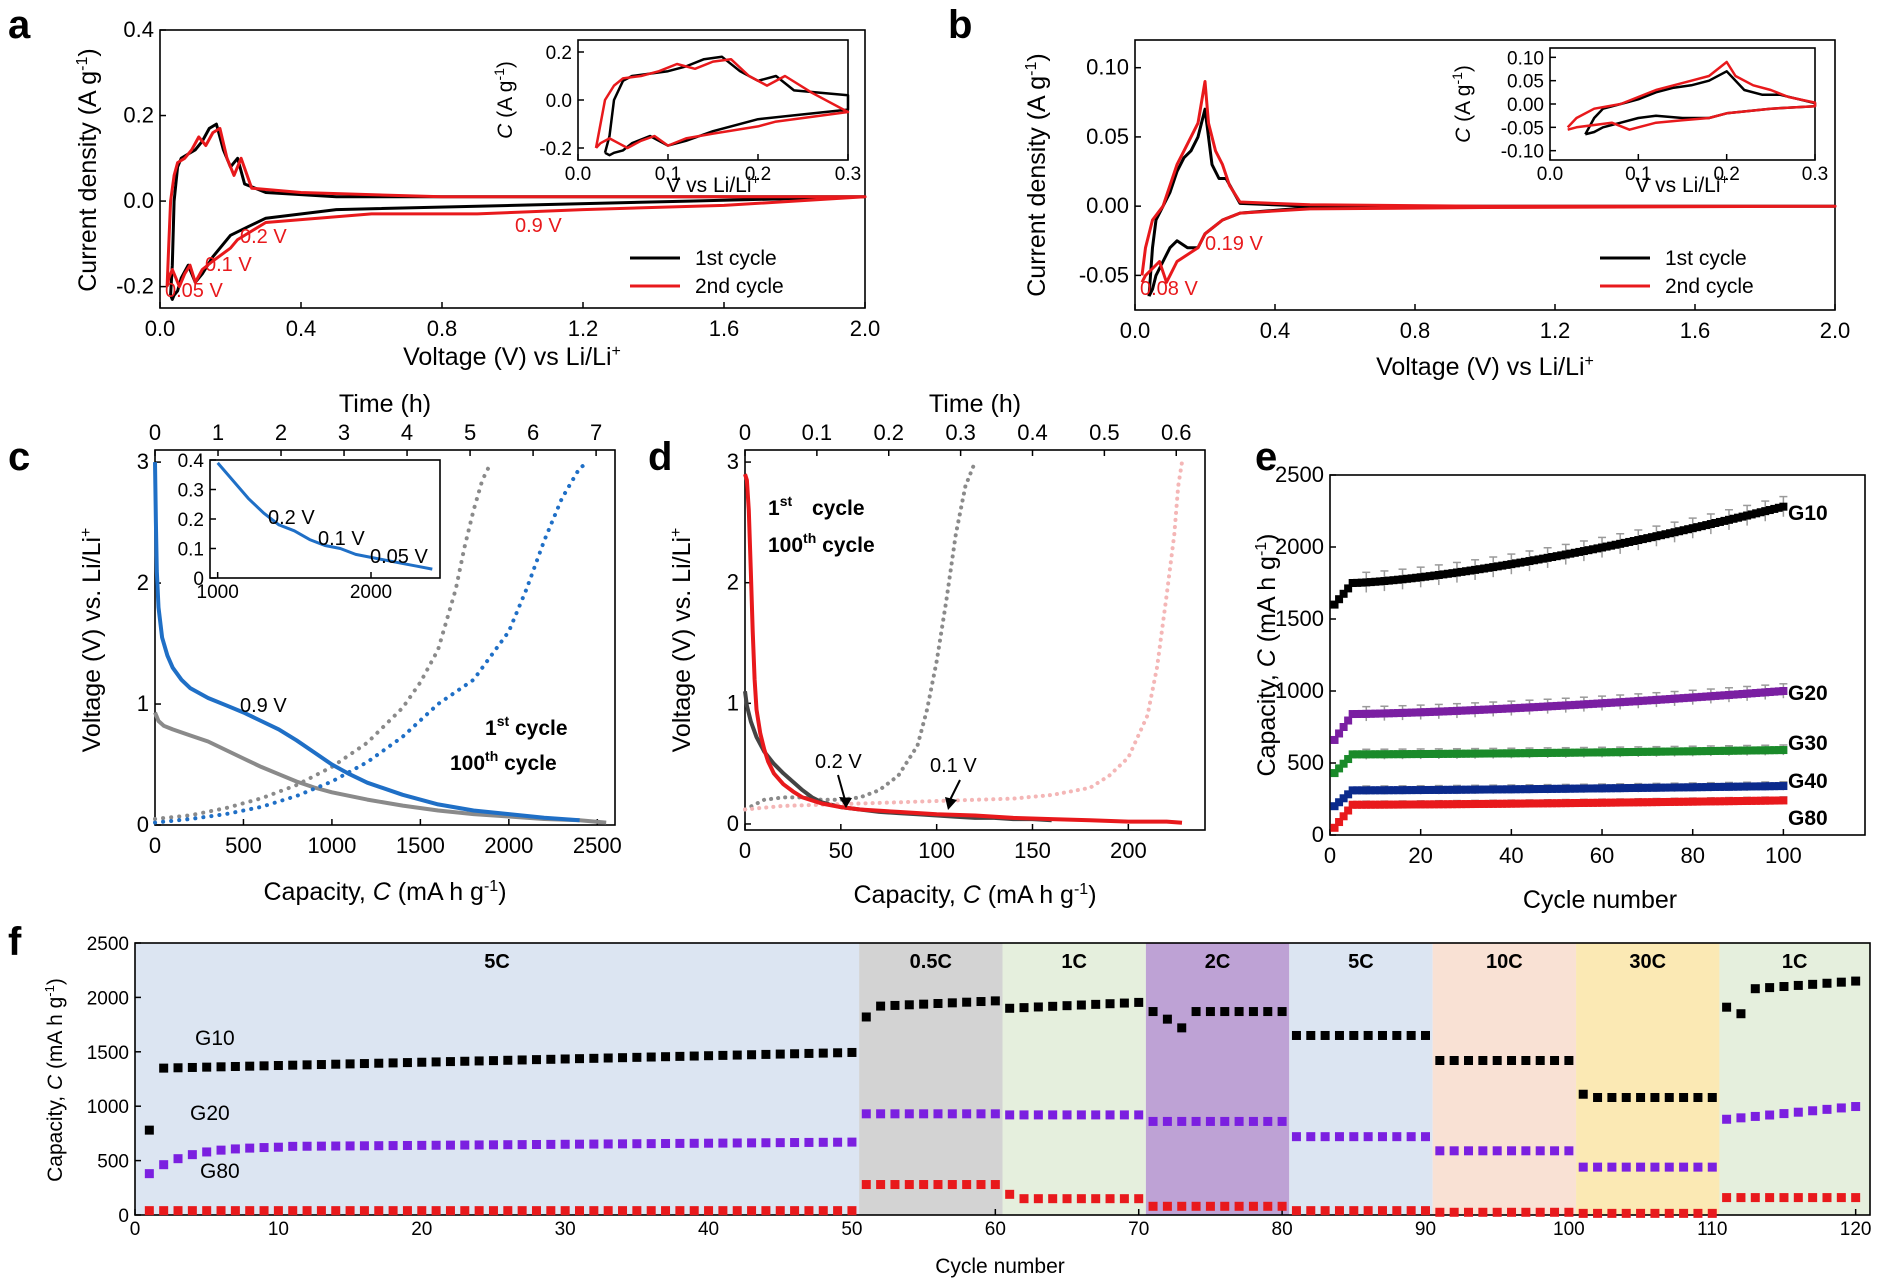  Describe the element at coordinates (191, 461) in the screenshot. I see `y-tick-label-c-inset-4: 0.4` at that location.